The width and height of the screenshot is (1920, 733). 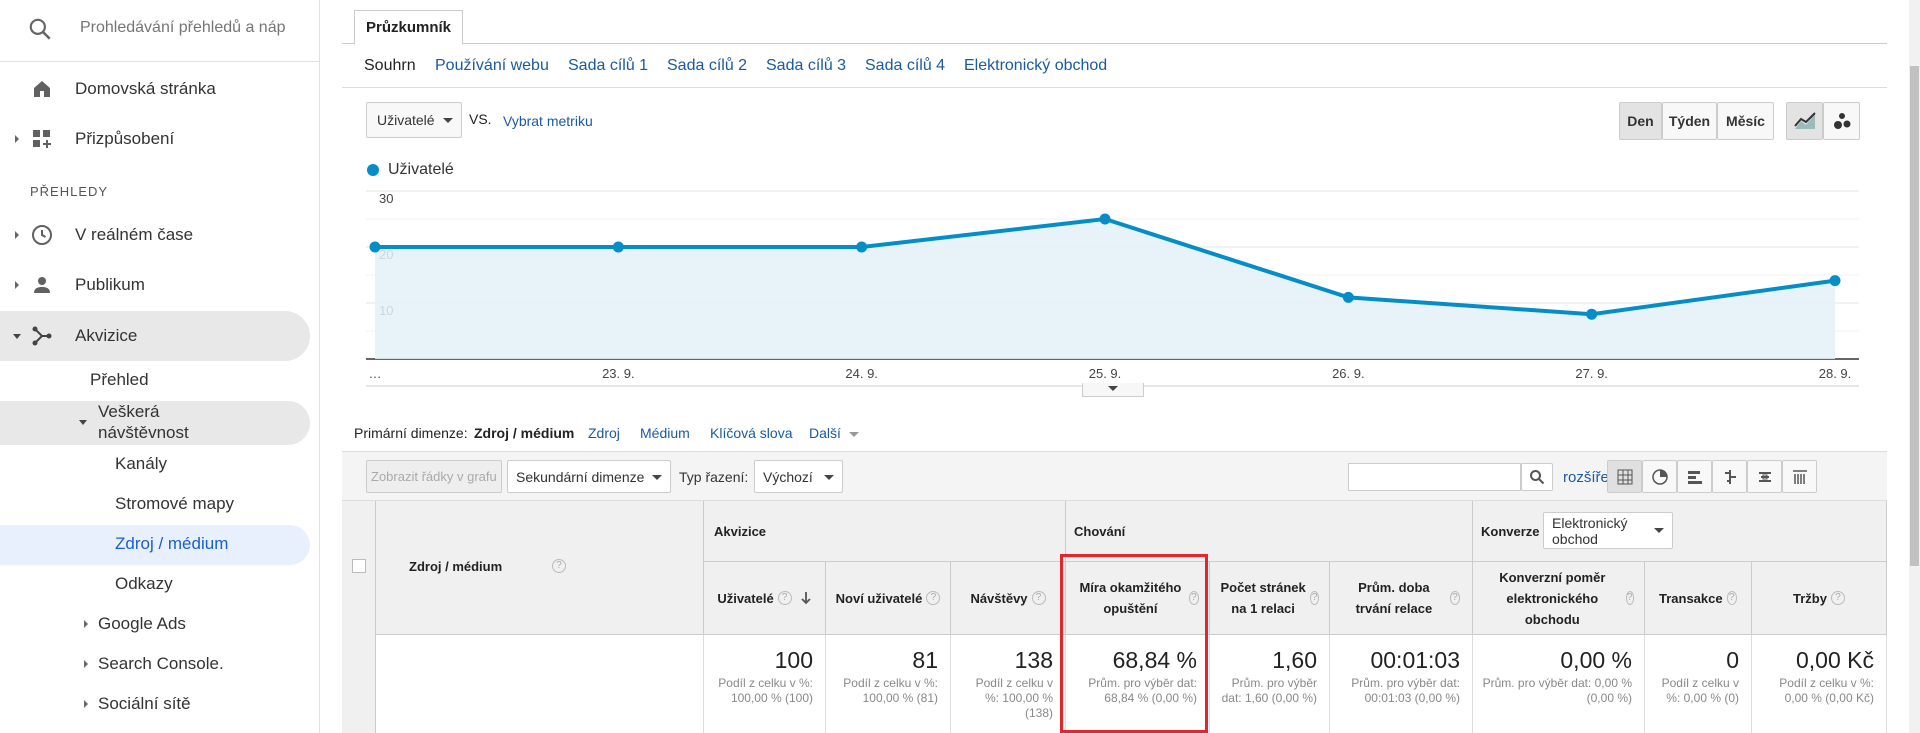 I want to click on sidebar-item-source-medium: Zdroj / médium, so click(x=172, y=543).